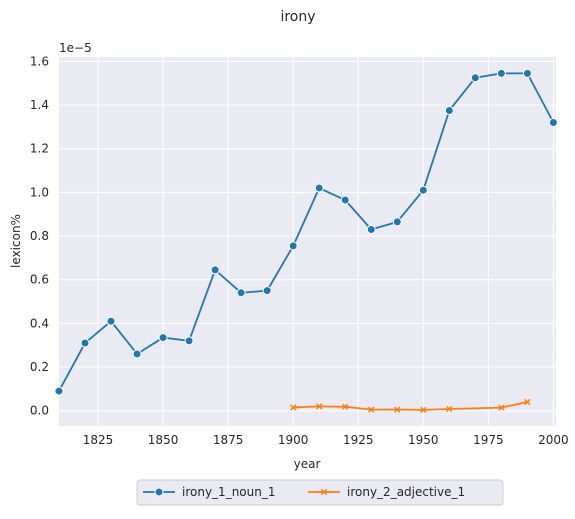 This screenshot has width=575, height=519. What do you see at coordinates (39, 61) in the screenshot?
I see `y-tick-label: 1.6` at bounding box center [39, 61].